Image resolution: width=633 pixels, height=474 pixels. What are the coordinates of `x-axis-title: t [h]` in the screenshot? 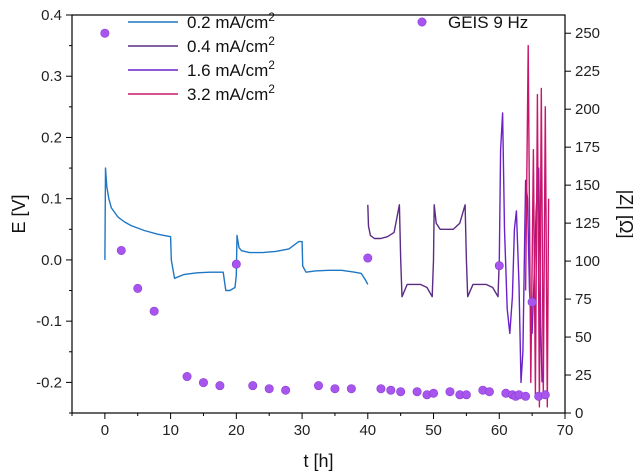 It's located at (318, 461).